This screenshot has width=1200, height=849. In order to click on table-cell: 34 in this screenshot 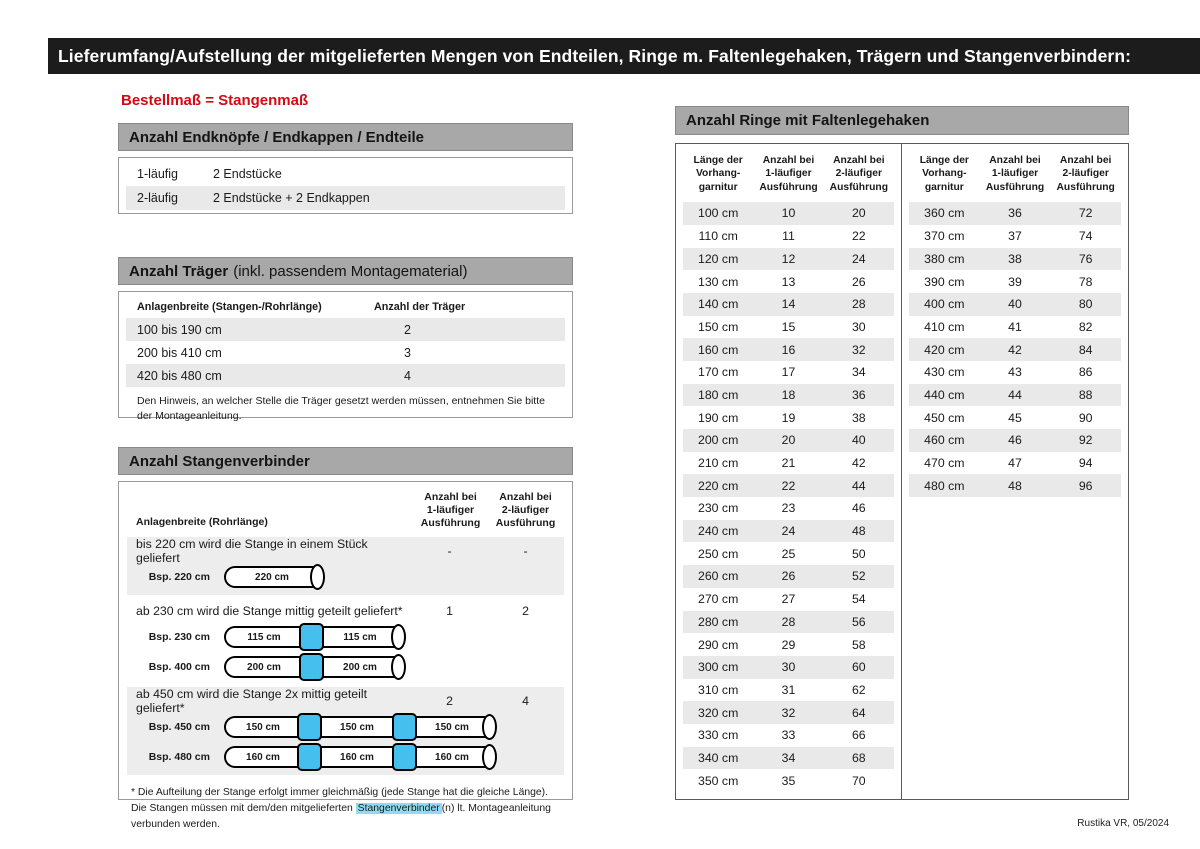, I will do `click(788, 757)`.